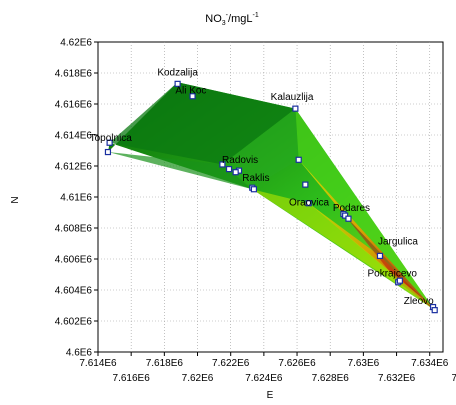 The image size is (456, 405). Describe the element at coordinates (202, 123) in the screenshot. I see `surface-band-low` at that location.